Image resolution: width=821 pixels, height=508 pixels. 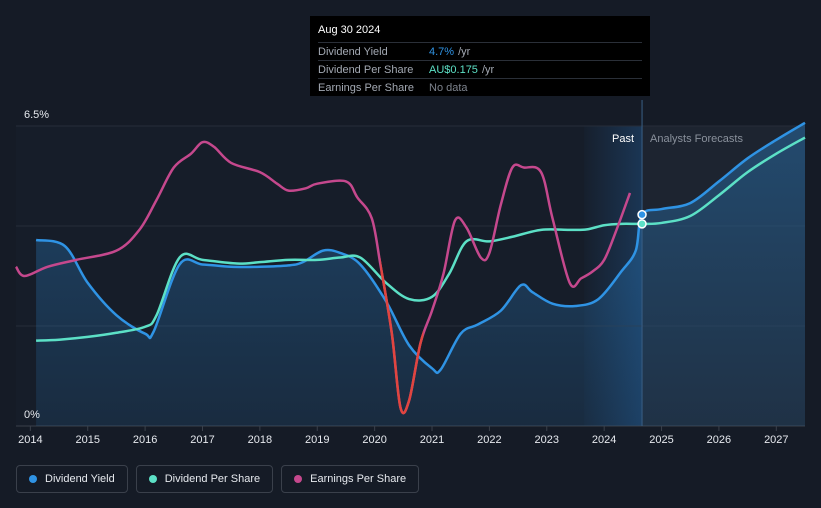 What do you see at coordinates (30, 440) in the screenshot?
I see `x-tick-label: 2014` at bounding box center [30, 440].